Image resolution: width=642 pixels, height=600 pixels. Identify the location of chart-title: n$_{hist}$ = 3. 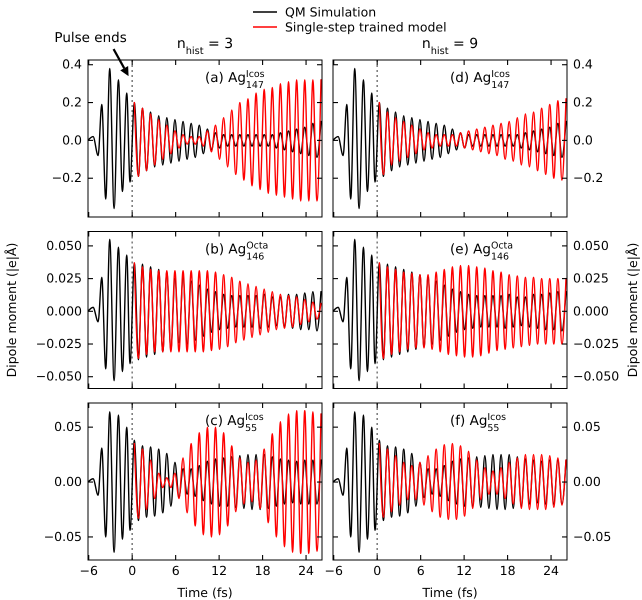
(205, 46).